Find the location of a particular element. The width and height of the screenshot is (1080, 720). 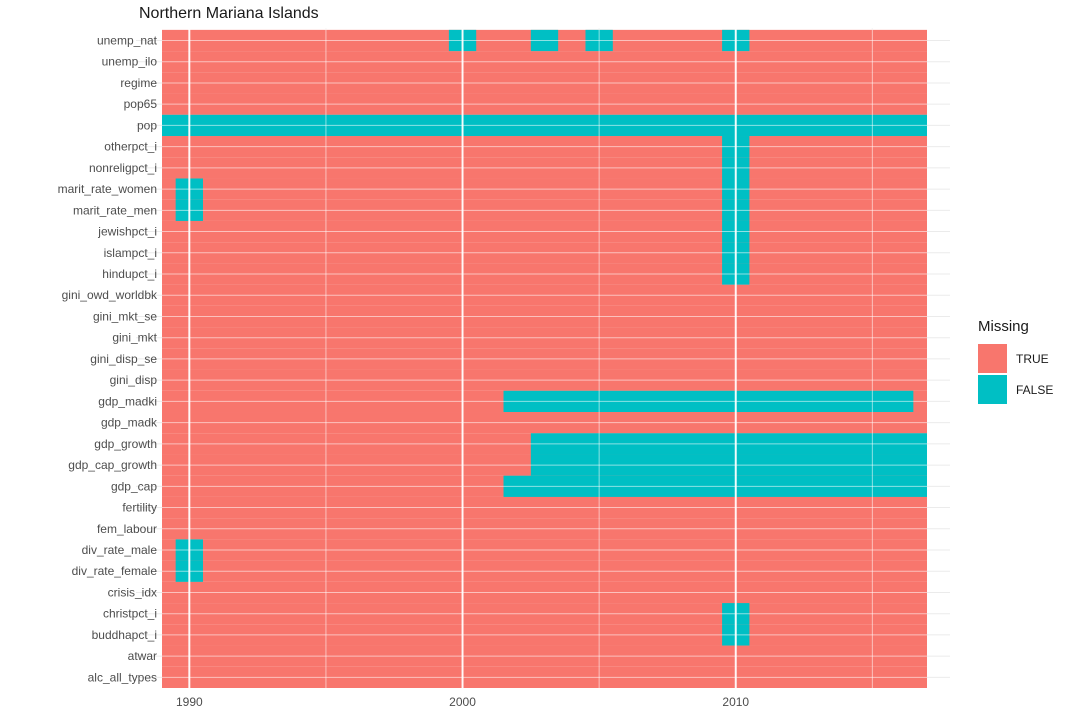

y-tick-label: alc_all_types is located at coordinates (122, 677).